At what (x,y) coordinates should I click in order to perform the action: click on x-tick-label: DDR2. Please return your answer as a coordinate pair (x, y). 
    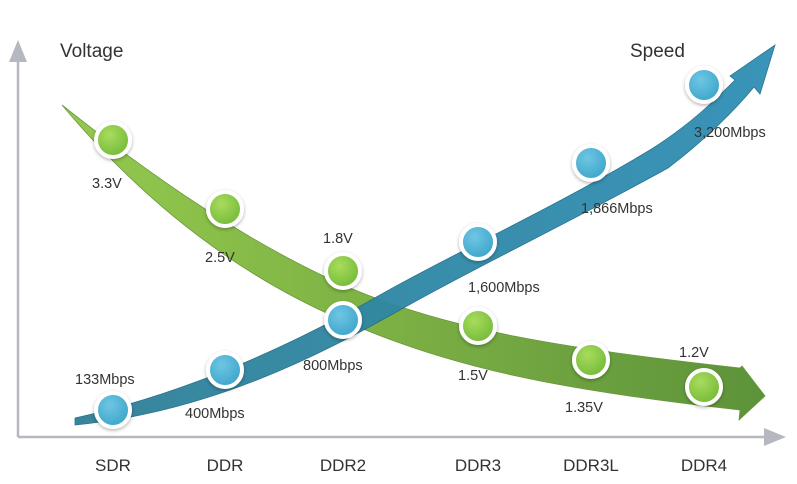
    Looking at the image, I should click on (343, 465).